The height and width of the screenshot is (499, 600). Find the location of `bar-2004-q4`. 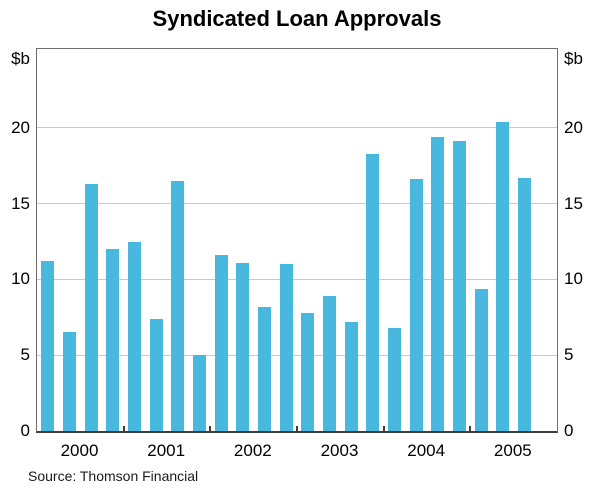

bar-2004-q4 is located at coordinates (459, 286).